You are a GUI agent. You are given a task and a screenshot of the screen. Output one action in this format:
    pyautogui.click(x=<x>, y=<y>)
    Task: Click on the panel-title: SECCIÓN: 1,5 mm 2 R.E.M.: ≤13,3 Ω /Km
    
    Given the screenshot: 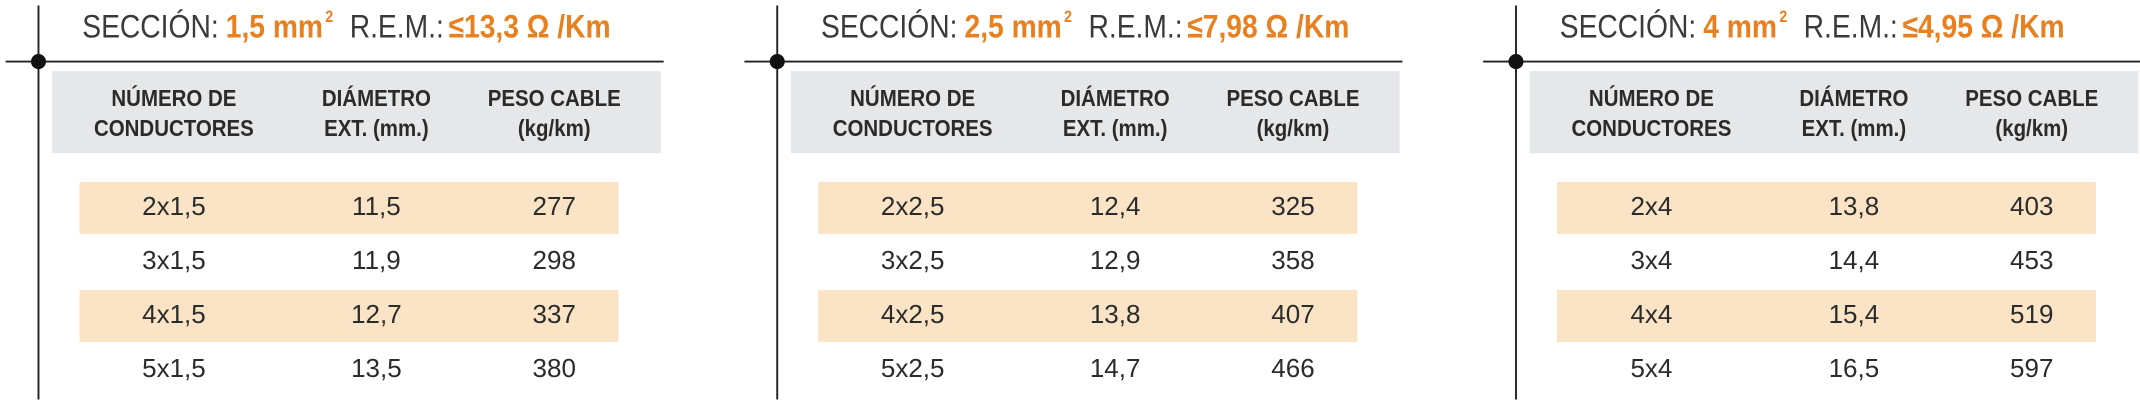 What is the action you would take?
    pyautogui.click(x=346, y=26)
    